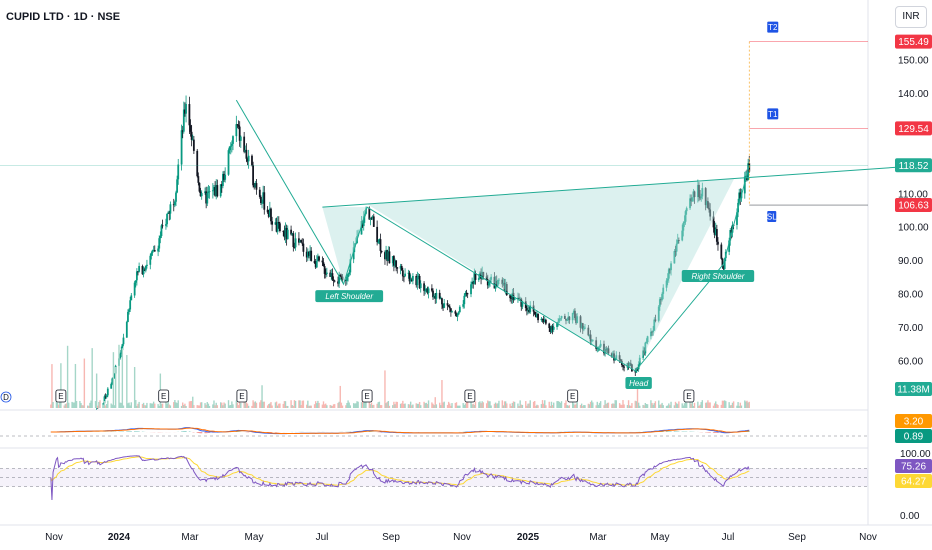  Describe the element at coordinates (119, 537) in the screenshot. I see `time-tick-label: 2024` at that location.